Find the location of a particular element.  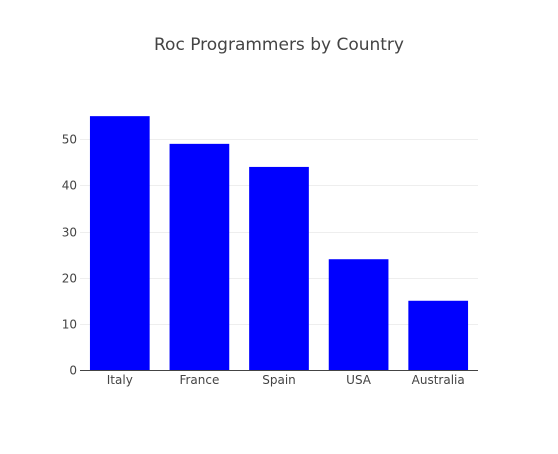

bar-usa is located at coordinates (359, 314).